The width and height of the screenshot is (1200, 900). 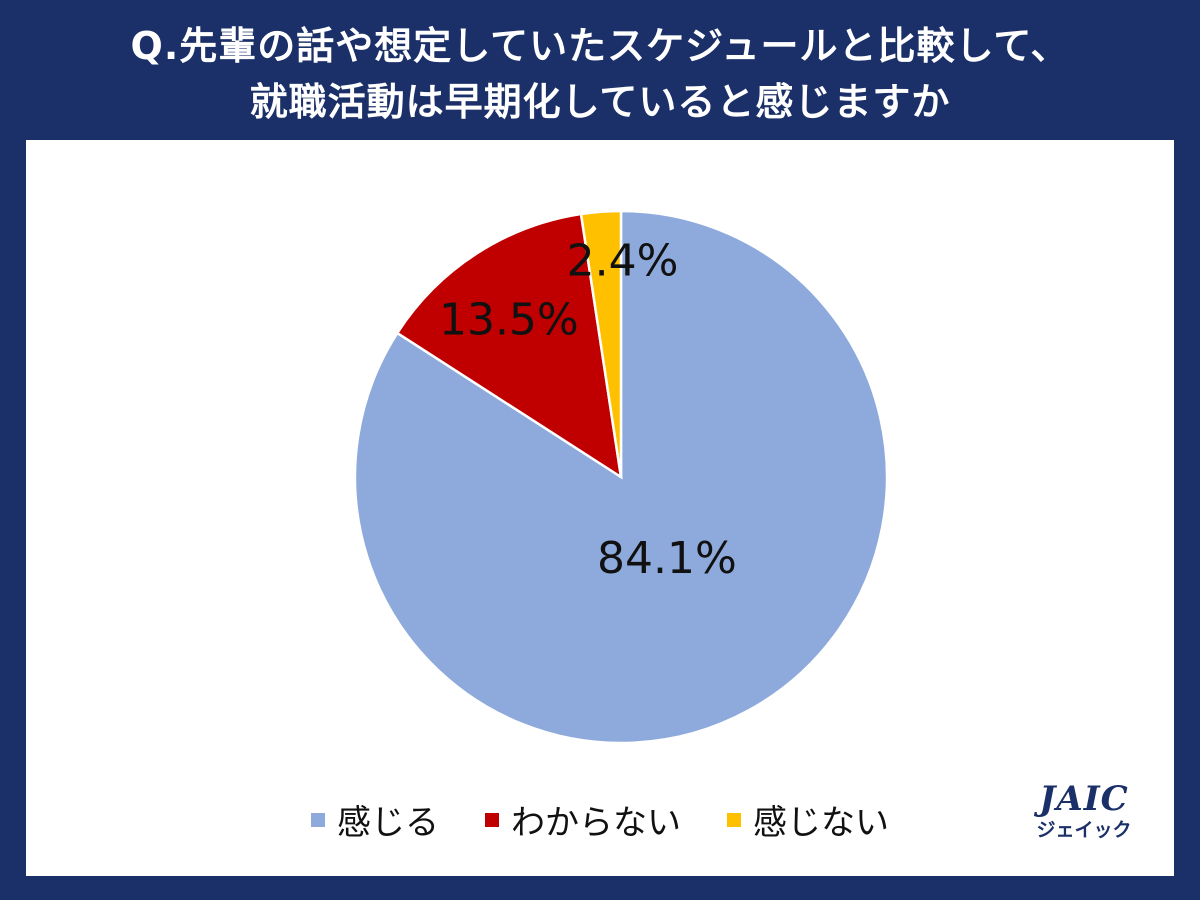 What do you see at coordinates (1084, 799) in the screenshot?
I see `logo-main-text: JAIC` at bounding box center [1084, 799].